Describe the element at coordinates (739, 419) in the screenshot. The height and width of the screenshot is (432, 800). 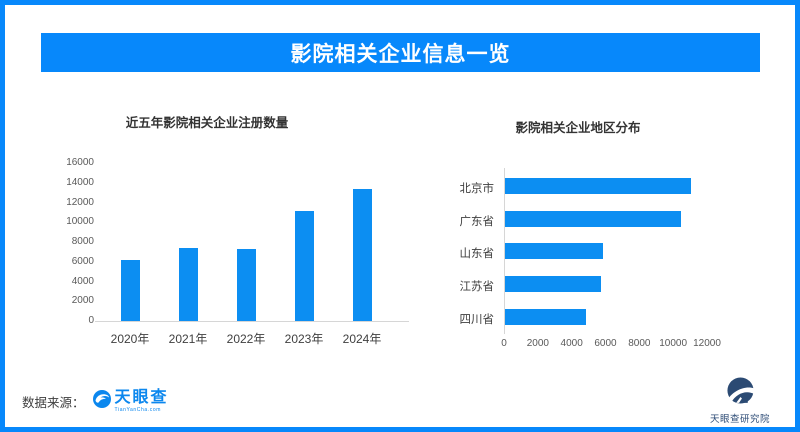
I see `institute-name: 天眼查研究院` at that location.